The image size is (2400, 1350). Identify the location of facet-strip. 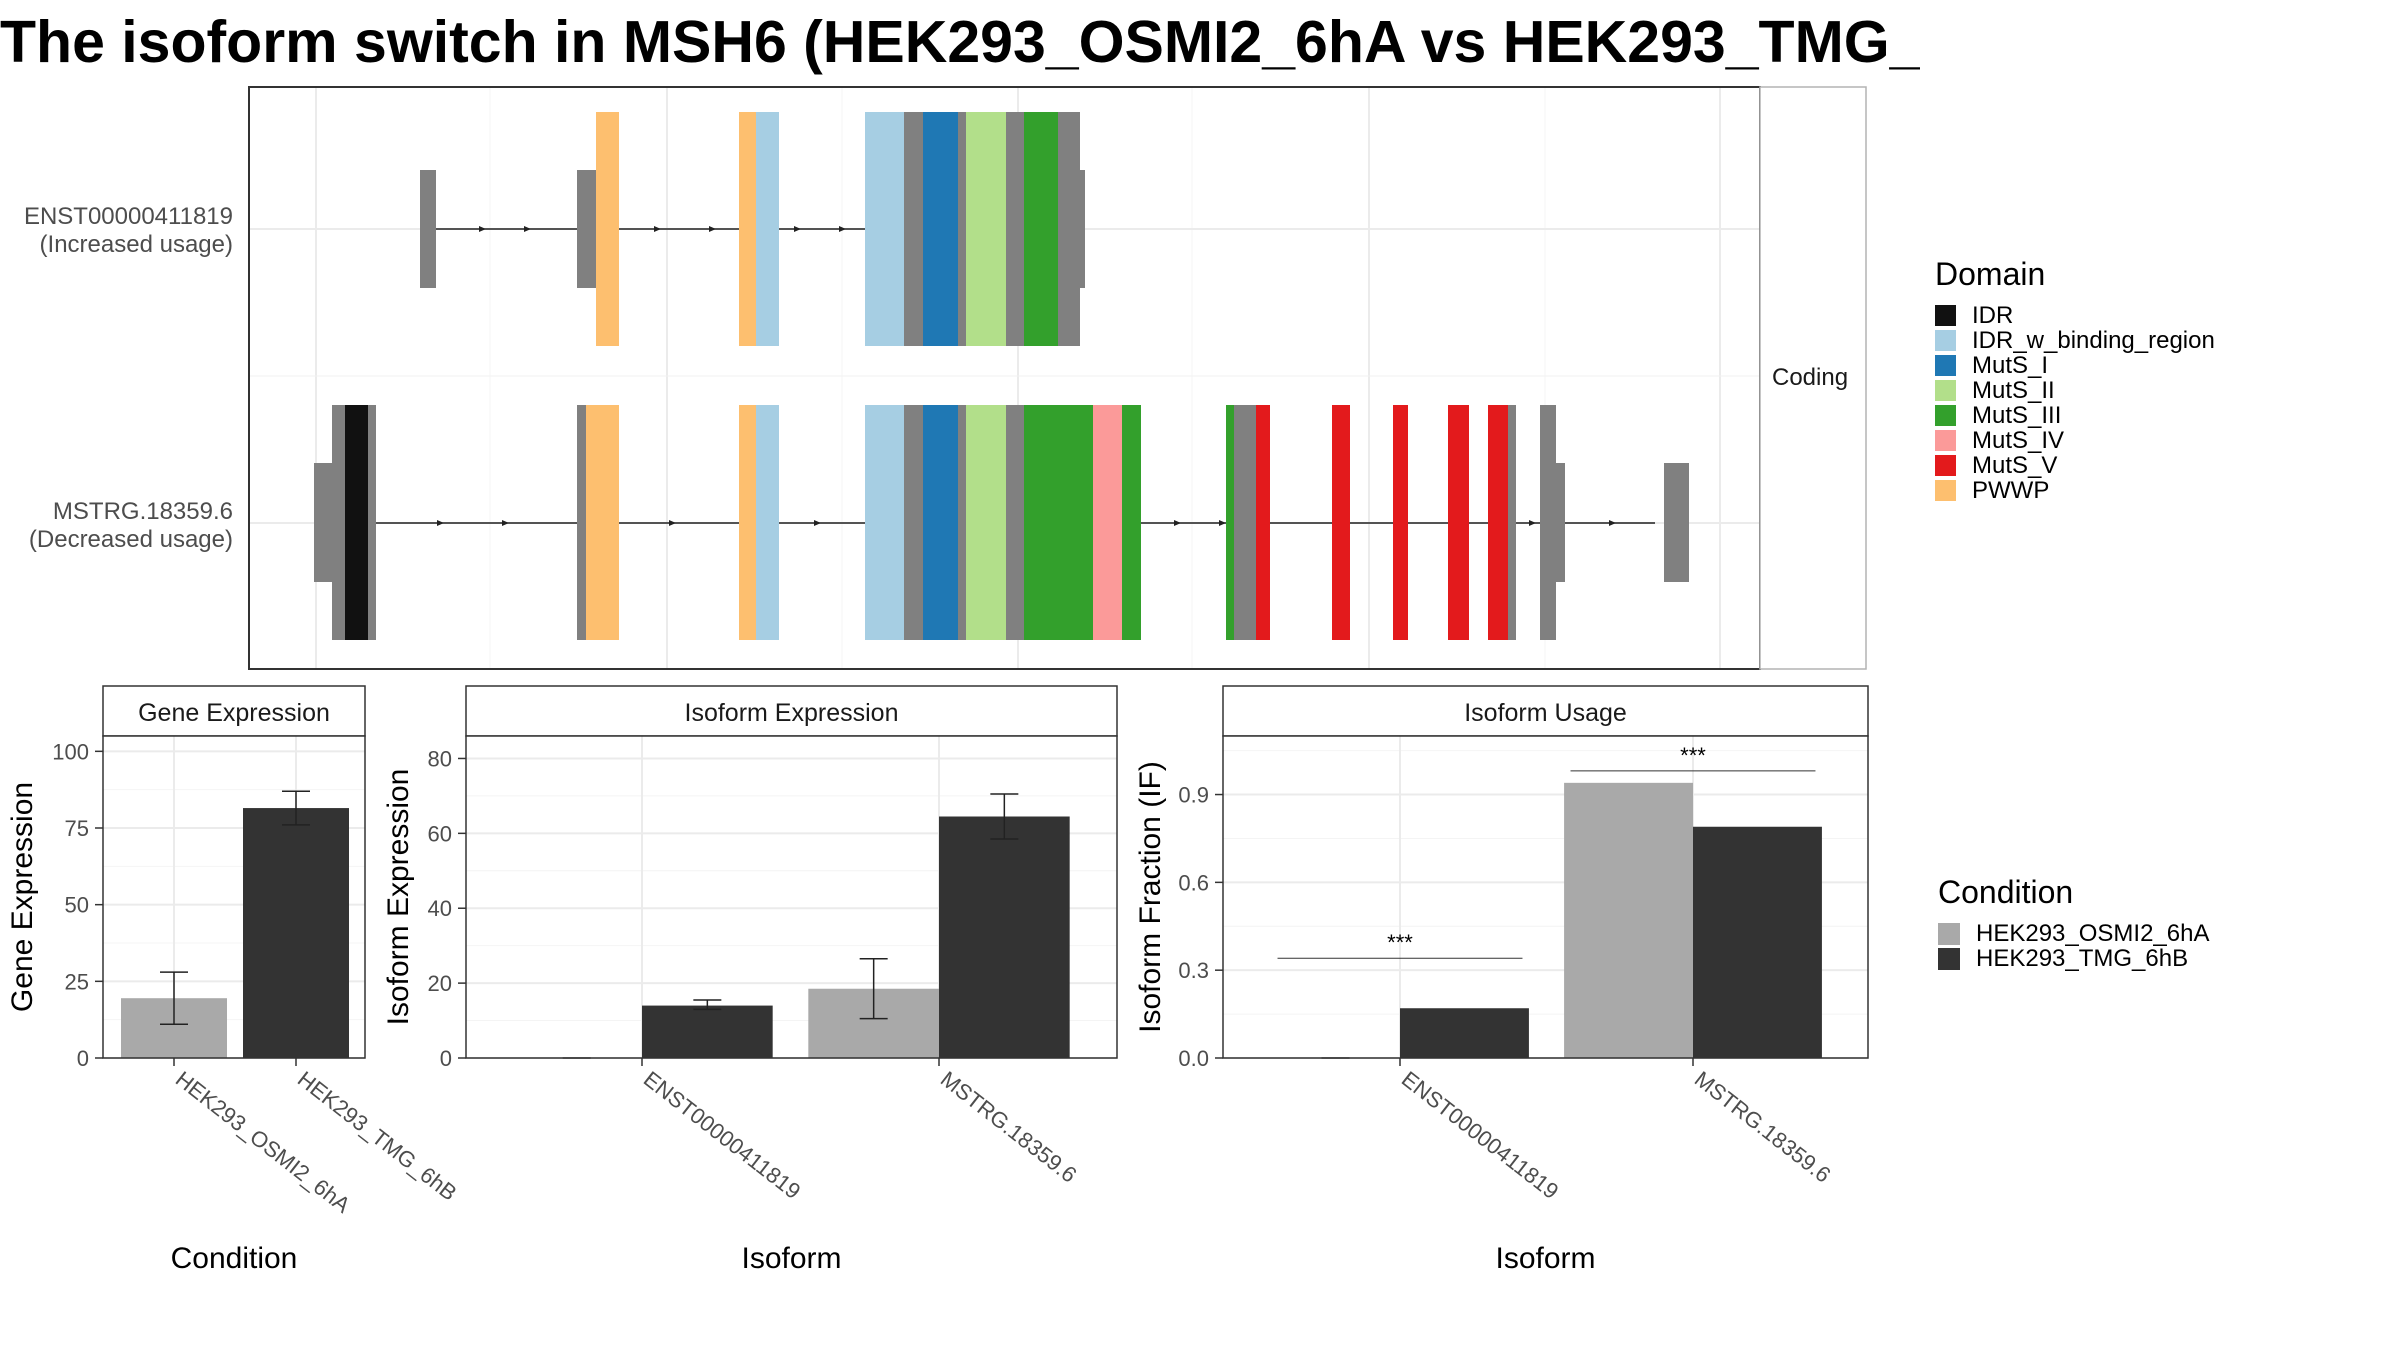
(1813, 378).